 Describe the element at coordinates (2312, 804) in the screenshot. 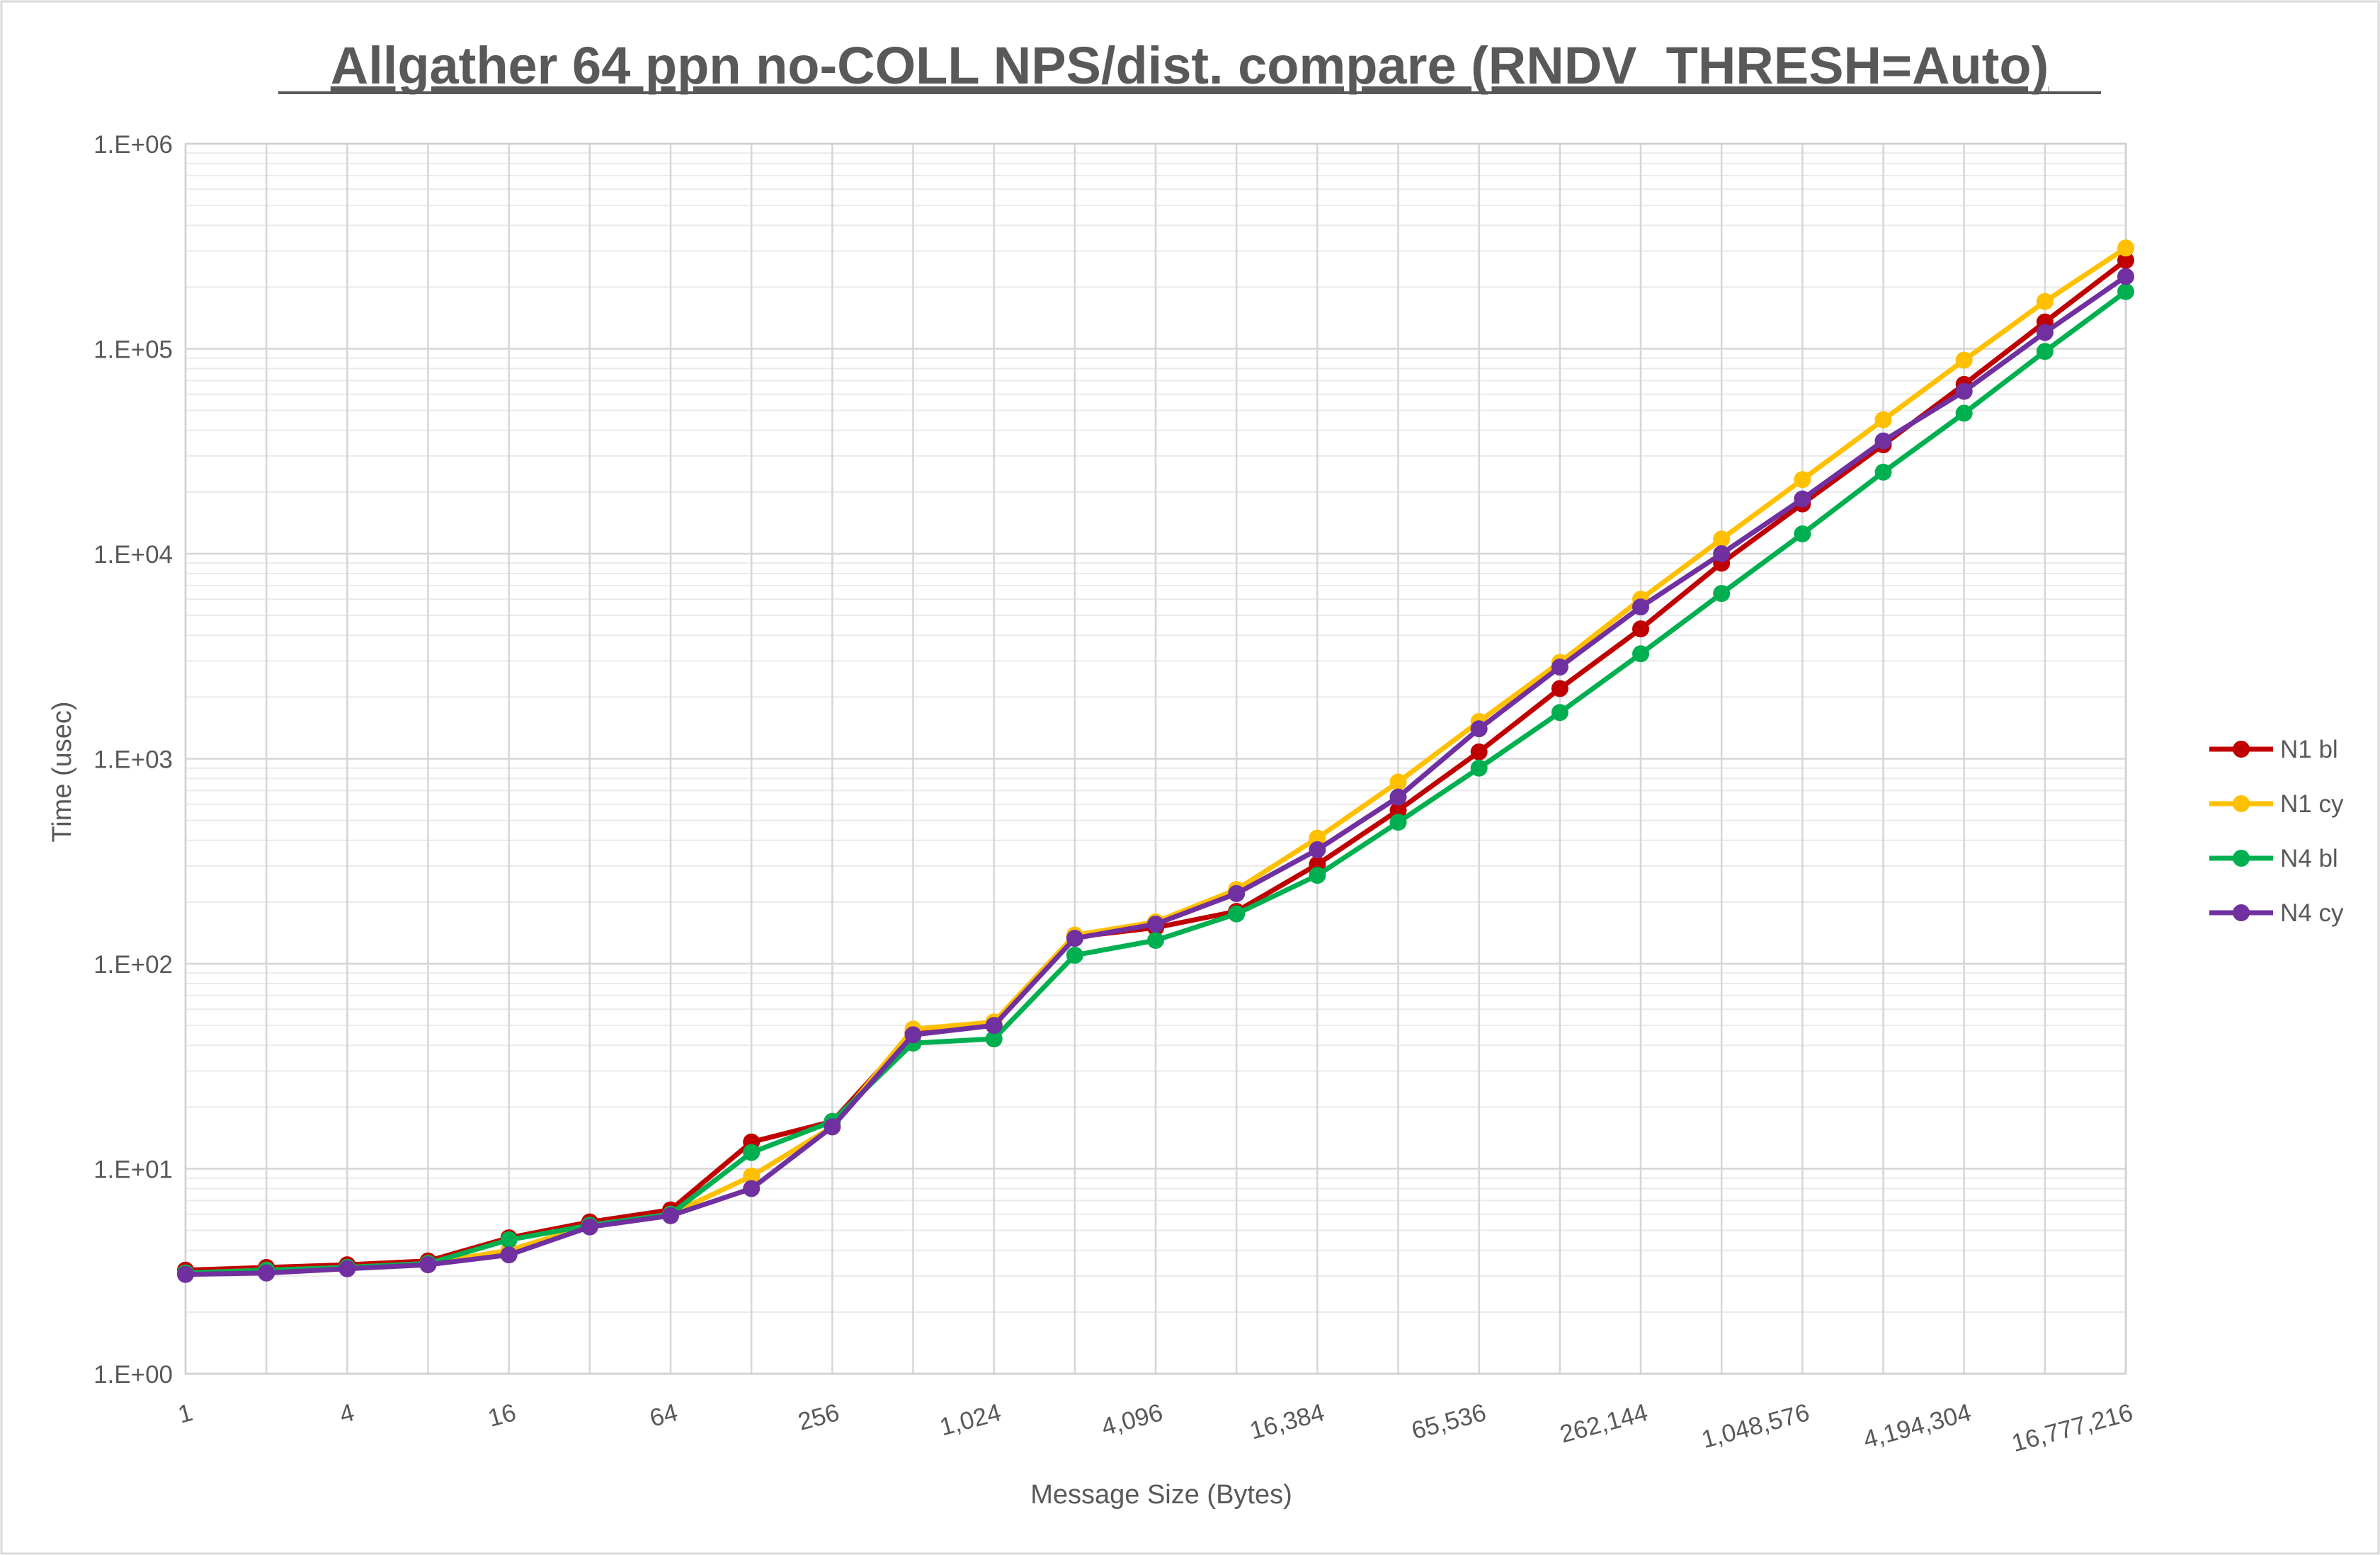

I see `legend-label: N1 cy` at that location.